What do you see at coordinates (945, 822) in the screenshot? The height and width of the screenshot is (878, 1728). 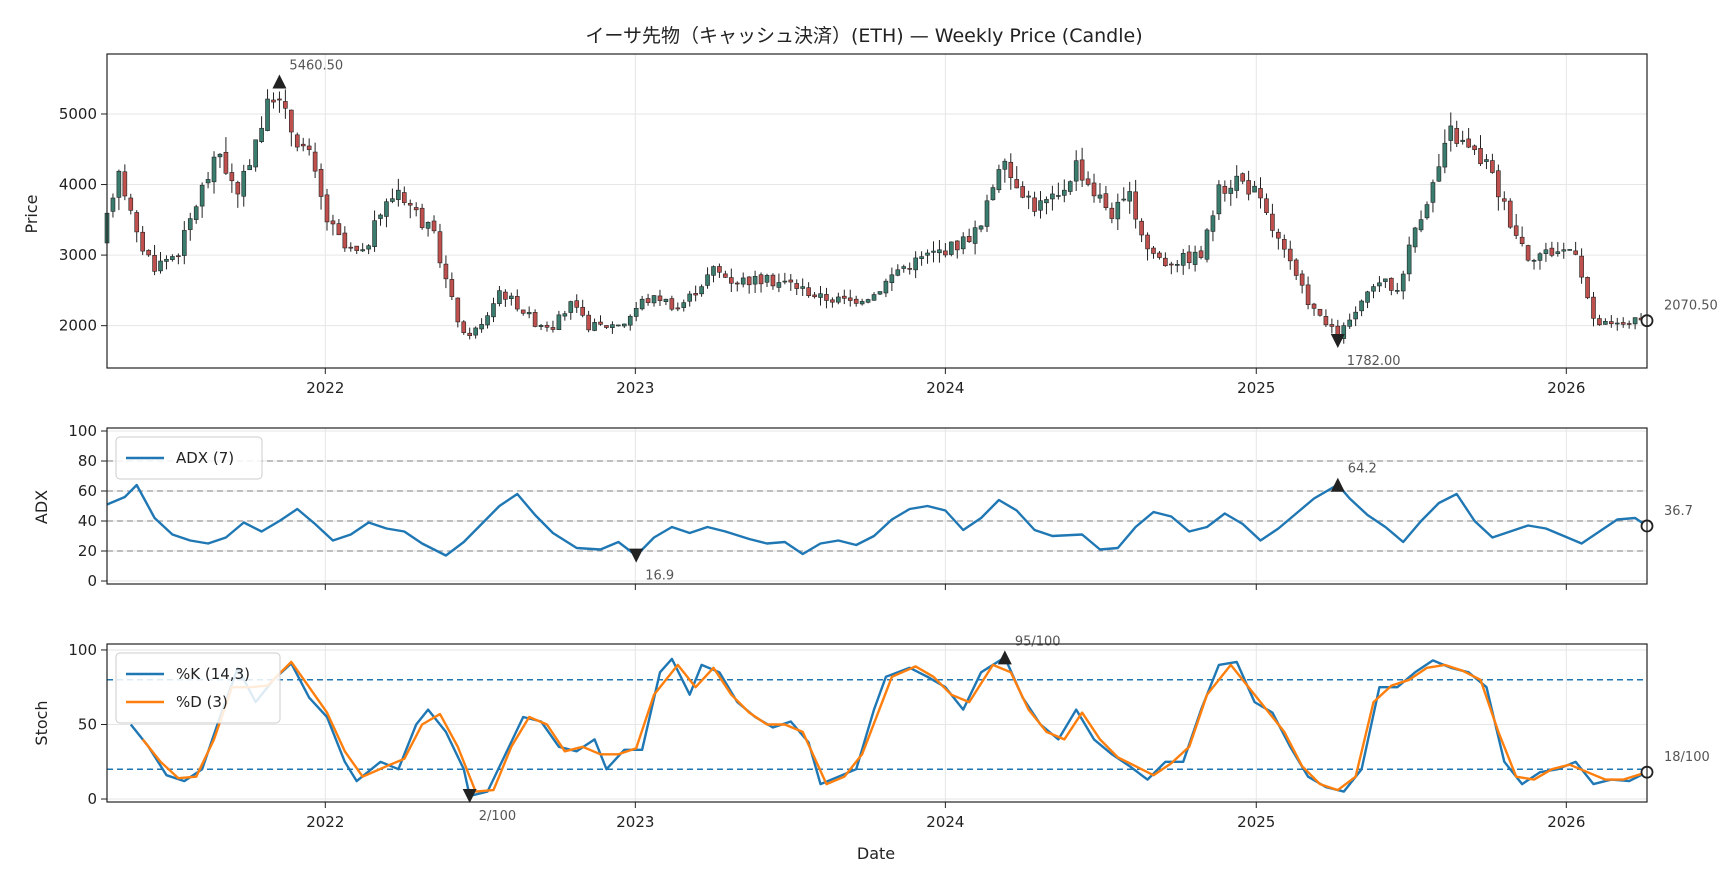 I see `stoch-xtick-label: 2024` at bounding box center [945, 822].